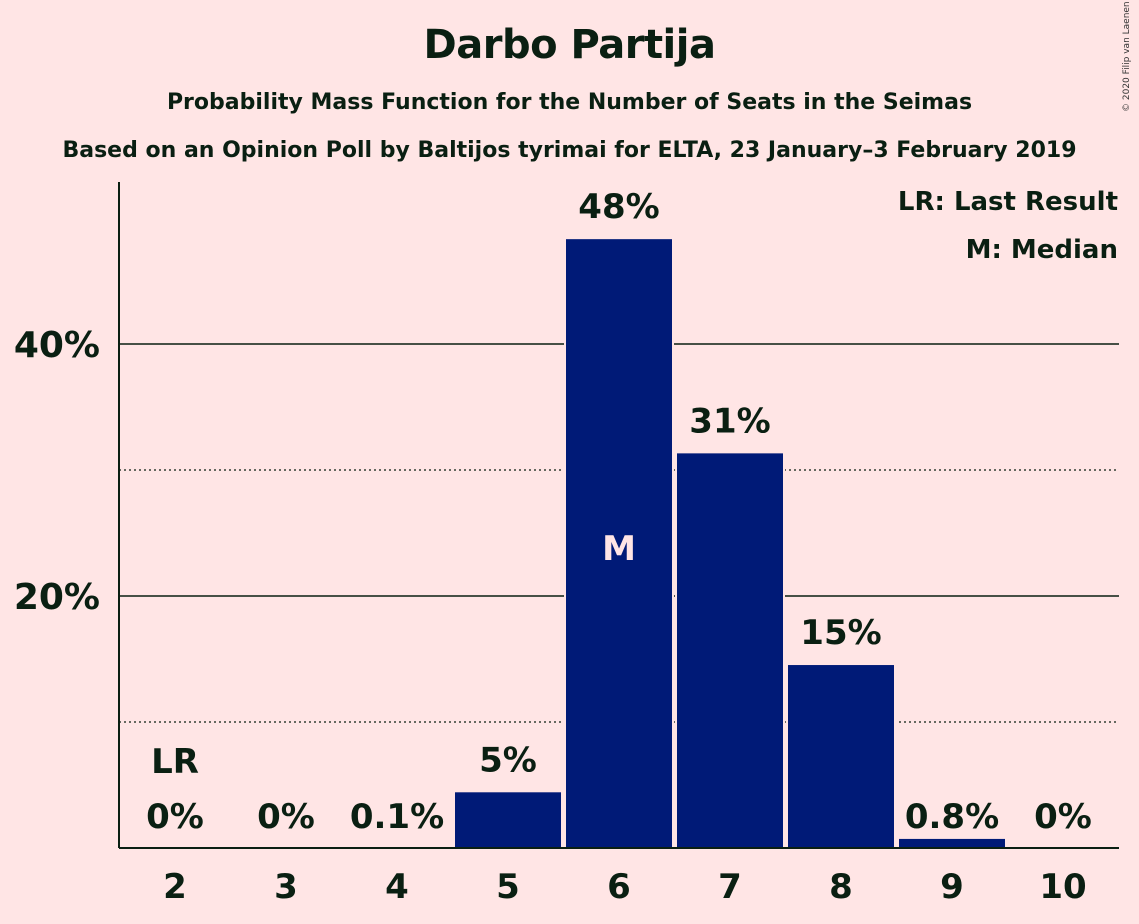  Describe the element at coordinates (952, 817) in the screenshot. I see `data-label-9: 0.8%` at that location.